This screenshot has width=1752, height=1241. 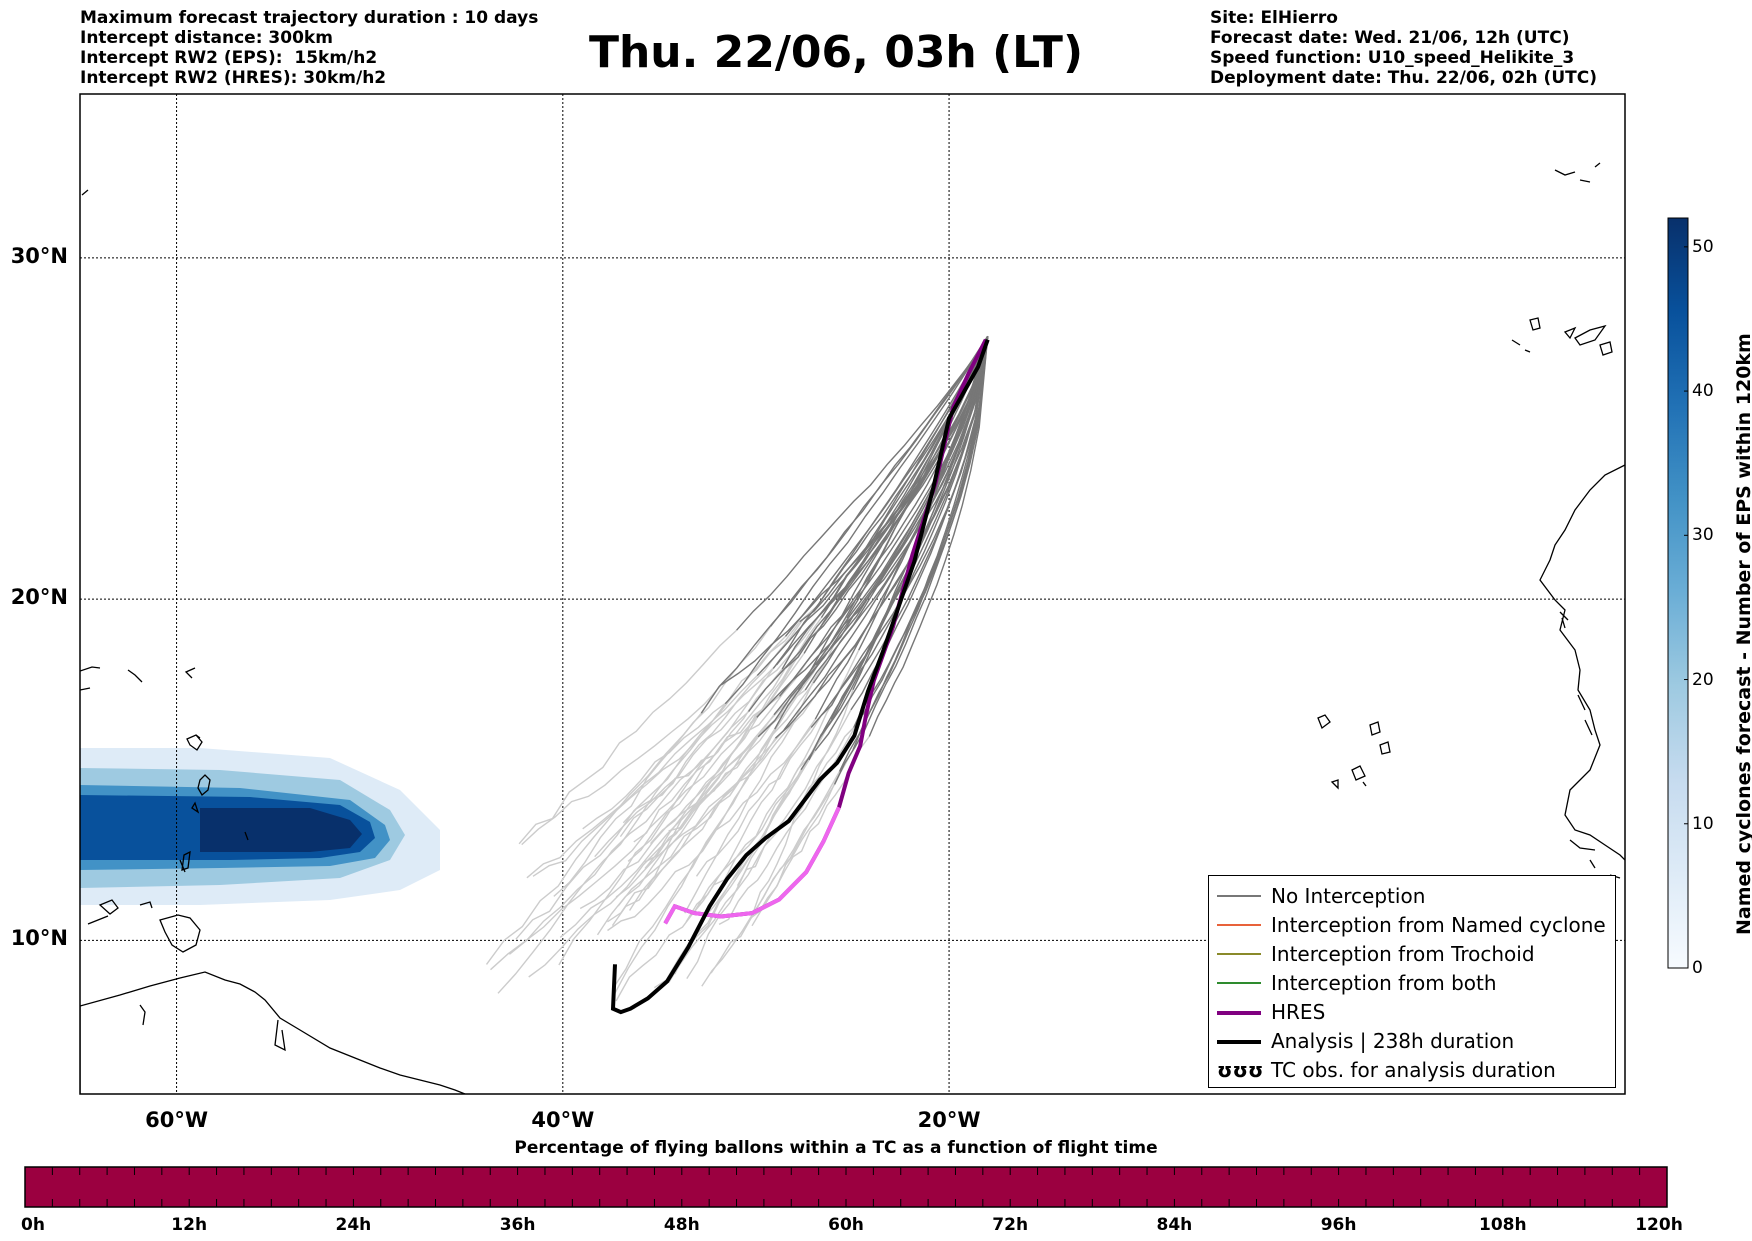 I want to click on cyclone-density-field, so click(x=260, y=826).